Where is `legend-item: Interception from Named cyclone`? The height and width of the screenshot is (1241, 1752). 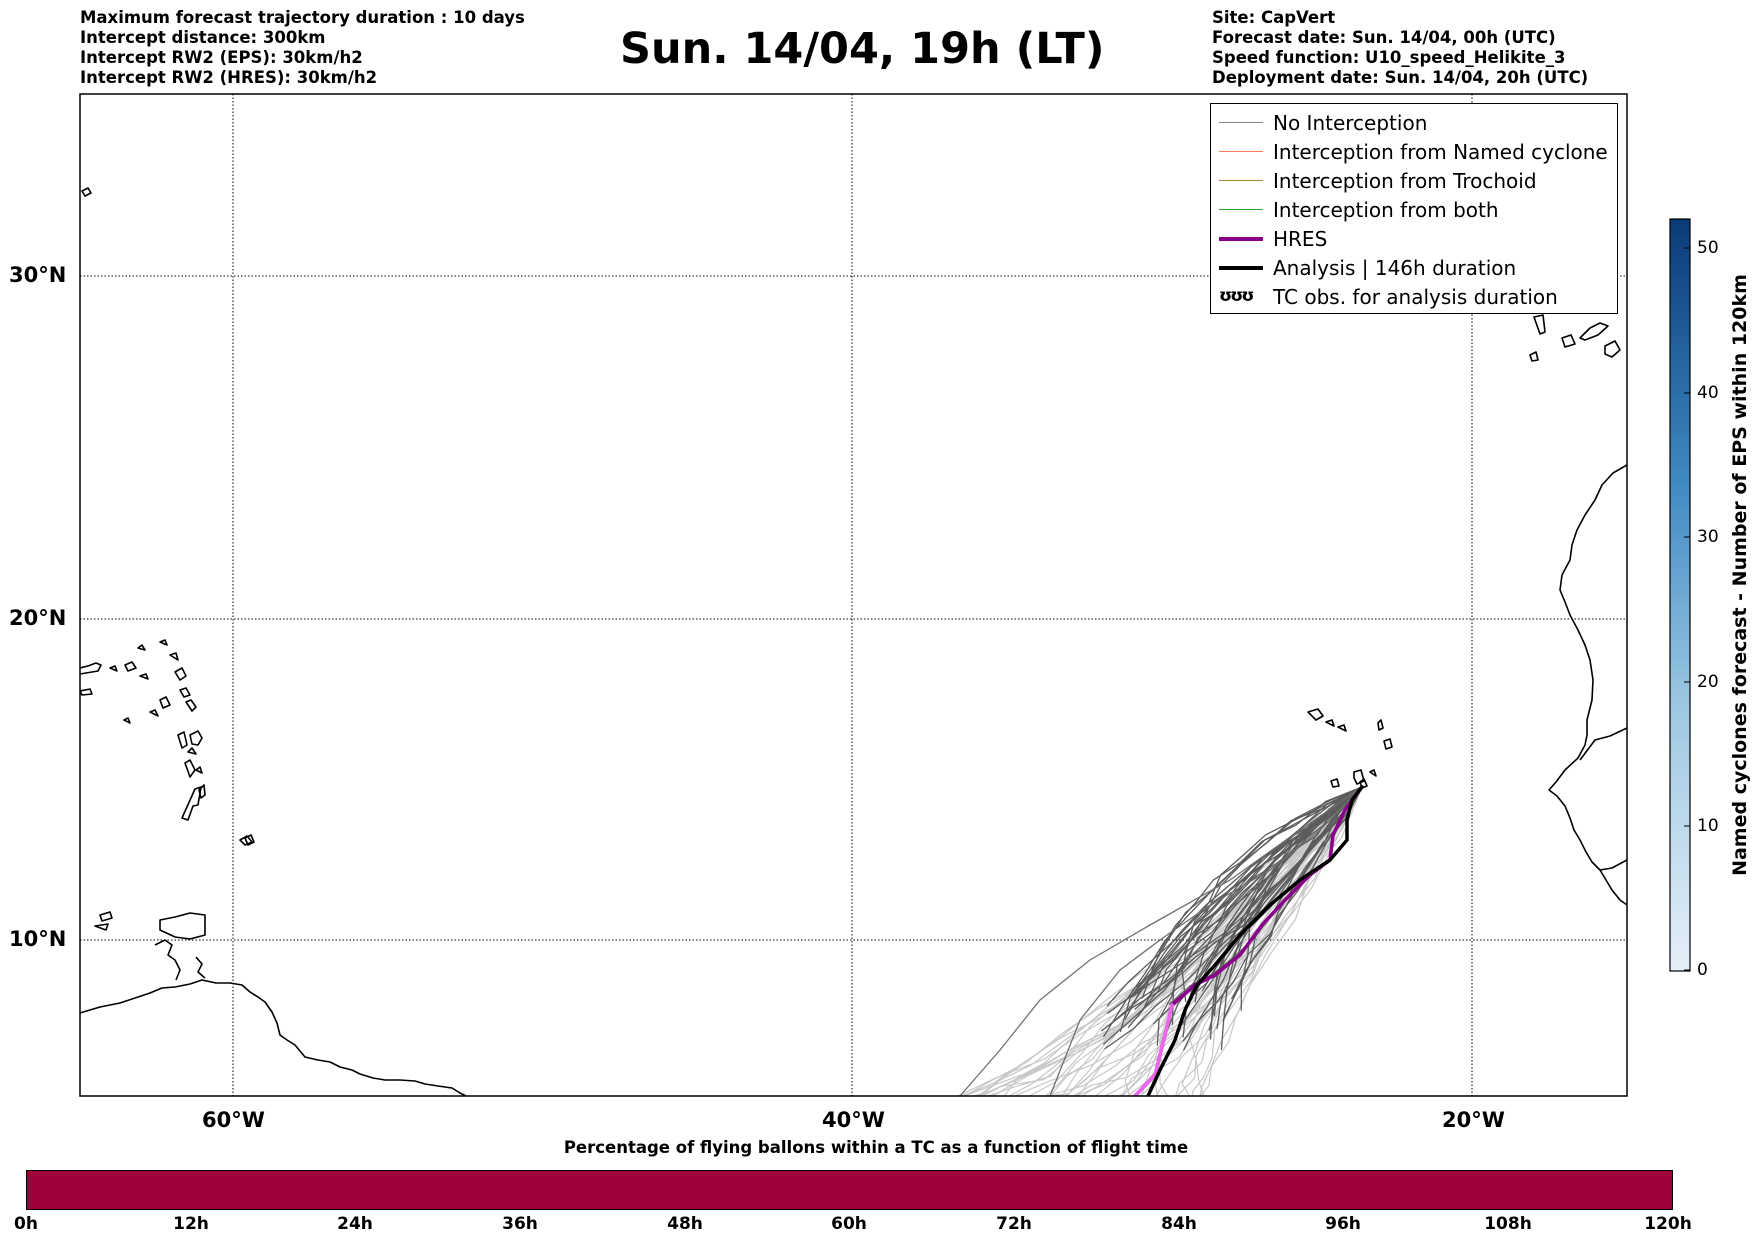
legend-item: Interception from Named cyclone is located at coordinates (1414, 151).